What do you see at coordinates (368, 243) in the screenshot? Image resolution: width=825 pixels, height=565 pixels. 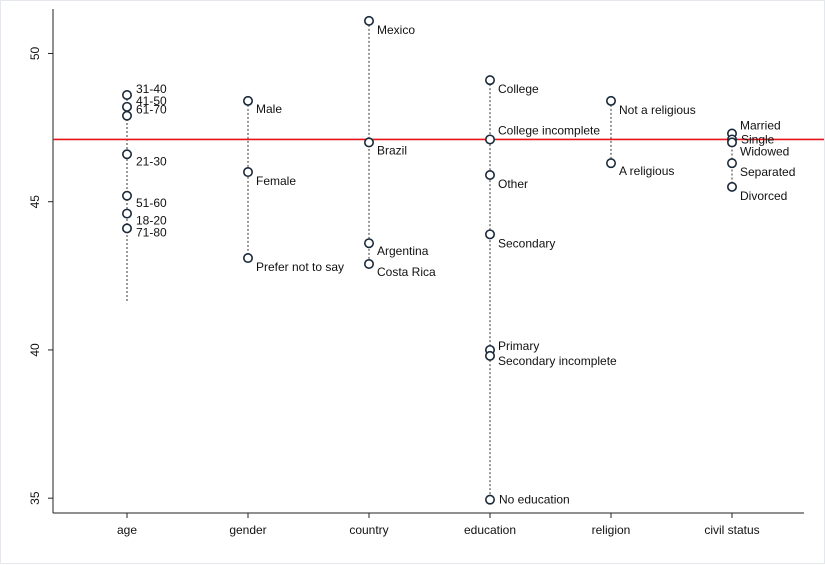 I see `point-country-argentina` at bounding box center [368, 243].